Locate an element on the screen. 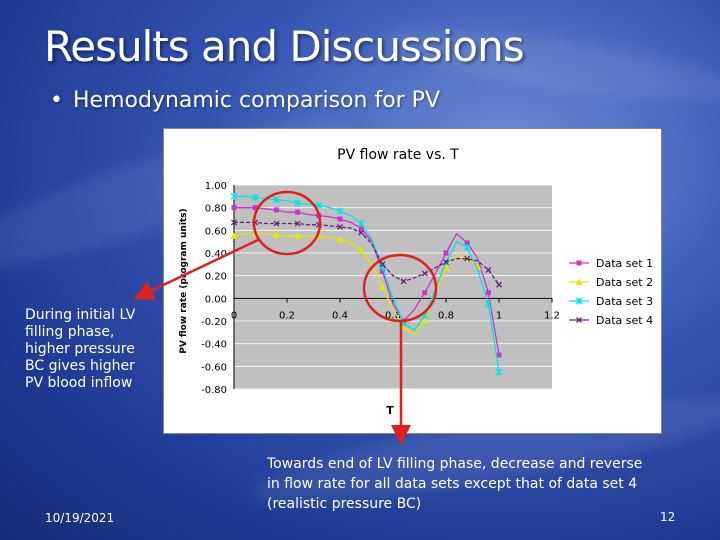  y-tick-label: 0.20 is located at coordinates (216, 277).